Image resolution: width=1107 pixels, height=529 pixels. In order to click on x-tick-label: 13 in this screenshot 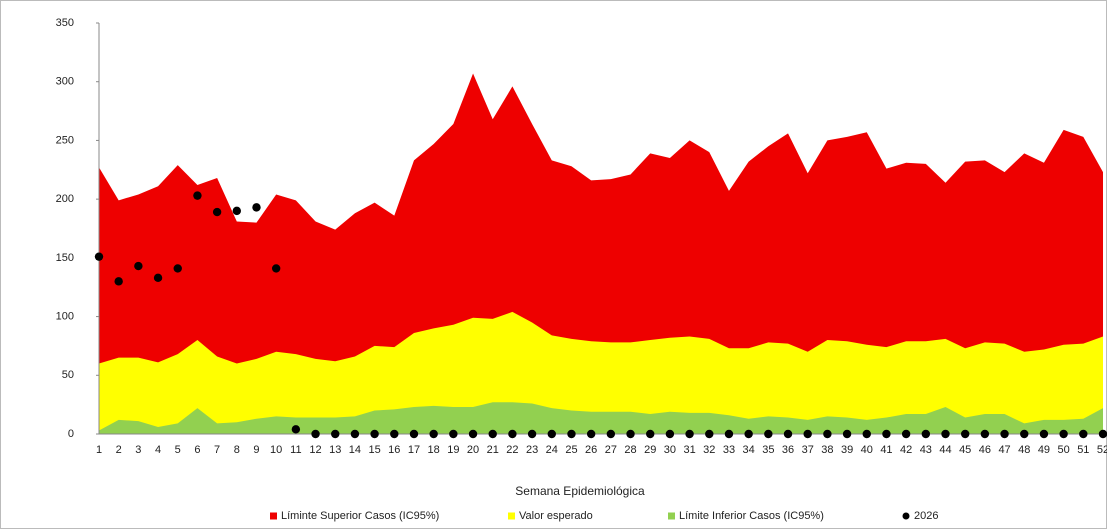, I will do `click(335, 450)`.